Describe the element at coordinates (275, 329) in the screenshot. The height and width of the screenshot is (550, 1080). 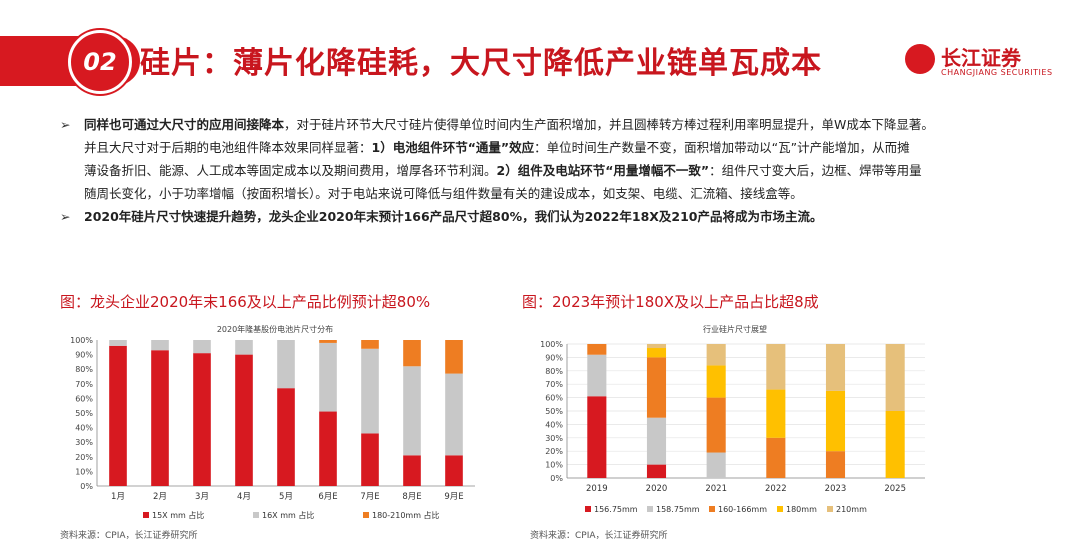
I see `chart-title: 2020年隆基股份电池片尺寸分布` at that location.